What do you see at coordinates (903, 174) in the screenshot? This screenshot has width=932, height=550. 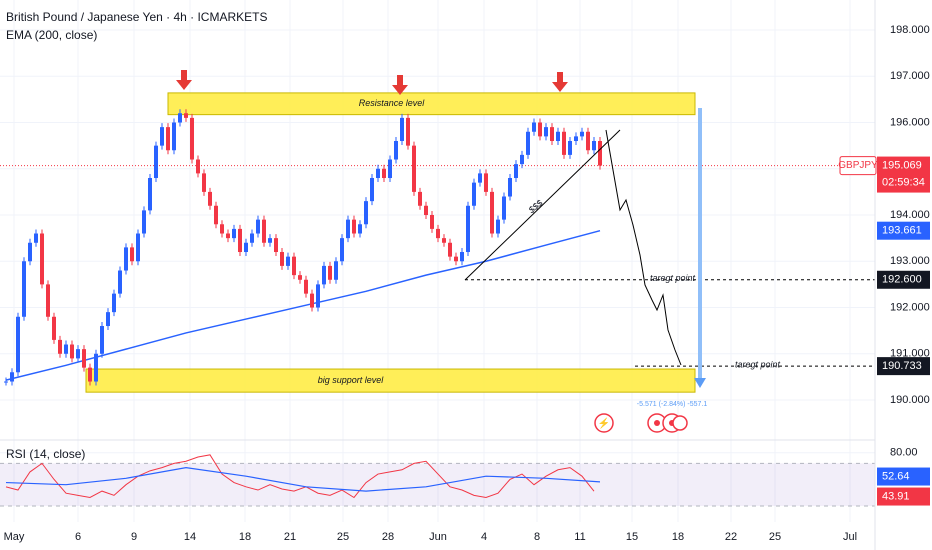 I see `price-tag` at bounding box center [903, 174].